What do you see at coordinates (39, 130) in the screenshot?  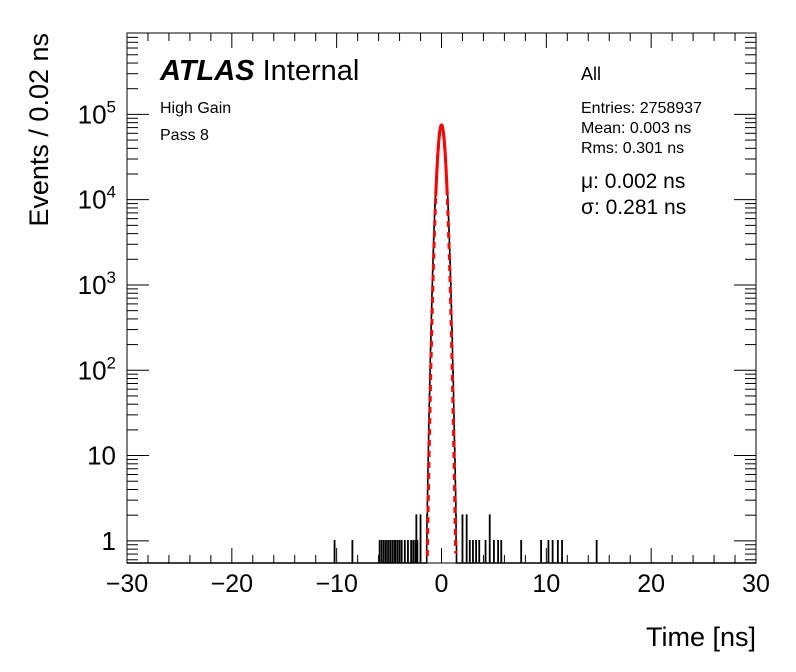 I see `y-axis-title: Events / 0.02 ns` at bounding box center [39, 130].